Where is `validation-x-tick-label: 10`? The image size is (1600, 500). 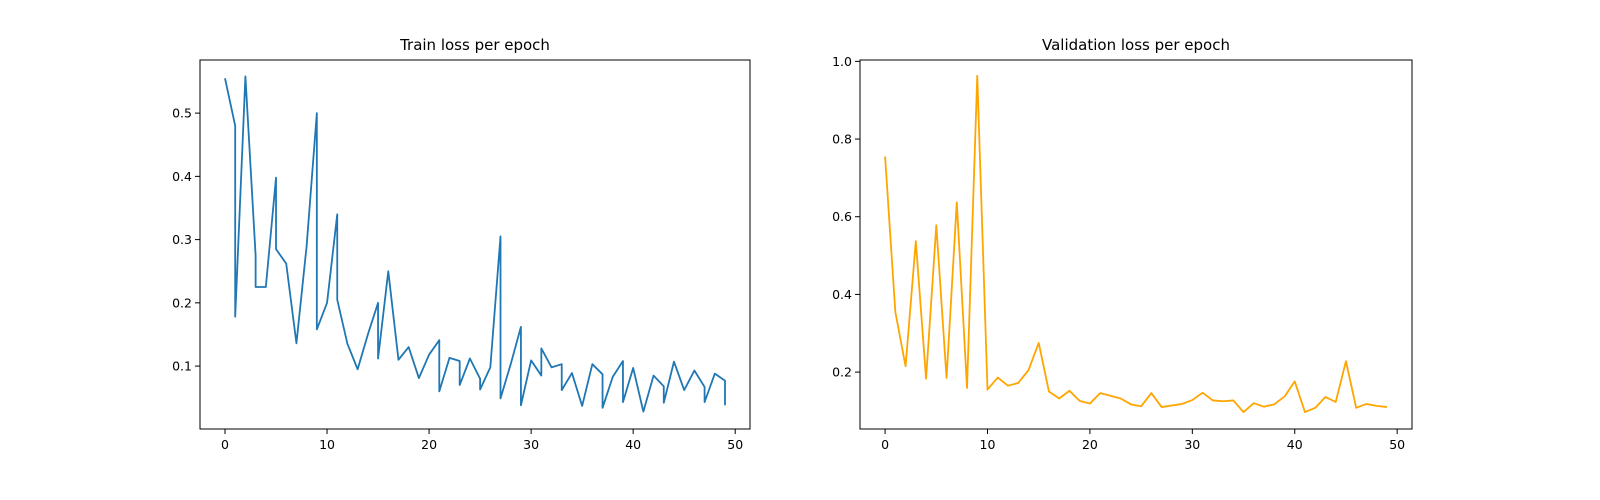
validation-x-tick-label: 10 is located at coordinates (988, 444).